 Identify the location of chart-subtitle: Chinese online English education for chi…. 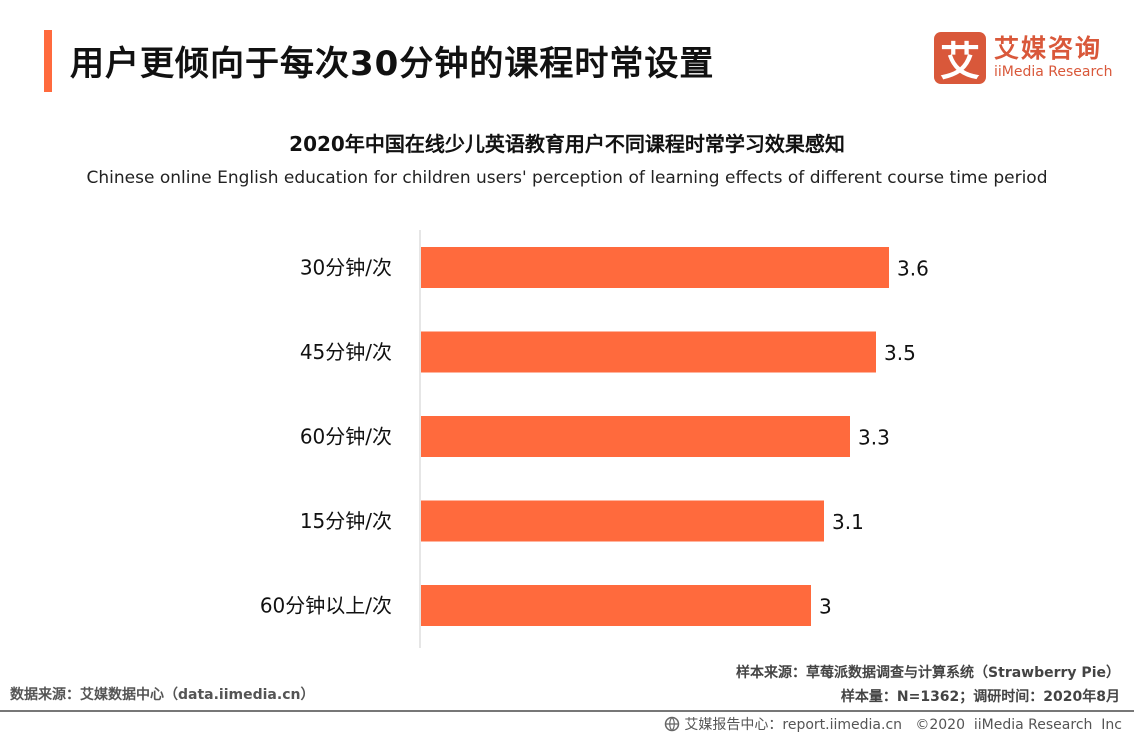
(567, 178).